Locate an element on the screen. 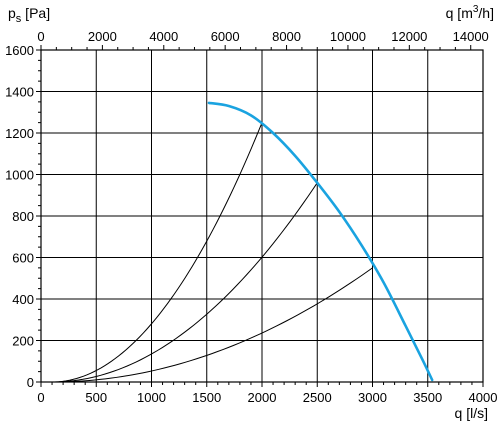 This screenshot has width=500, height=424. x-bottom-tick-label: 500 is located at coordinates (96, 397).